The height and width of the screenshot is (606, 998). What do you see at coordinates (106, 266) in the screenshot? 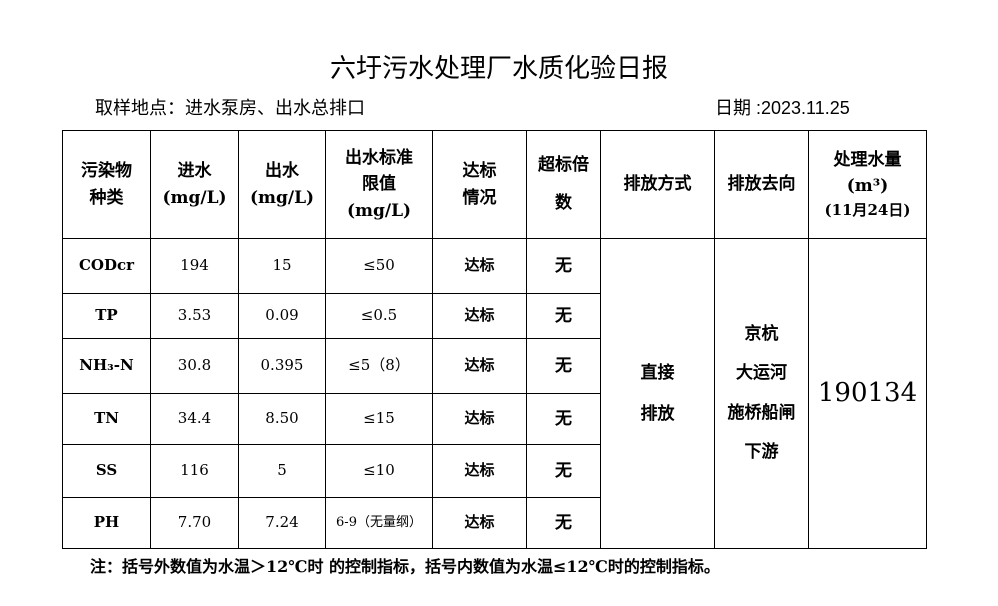
I see `pollutant-name: CODcr` at bounding box center [106, 266].